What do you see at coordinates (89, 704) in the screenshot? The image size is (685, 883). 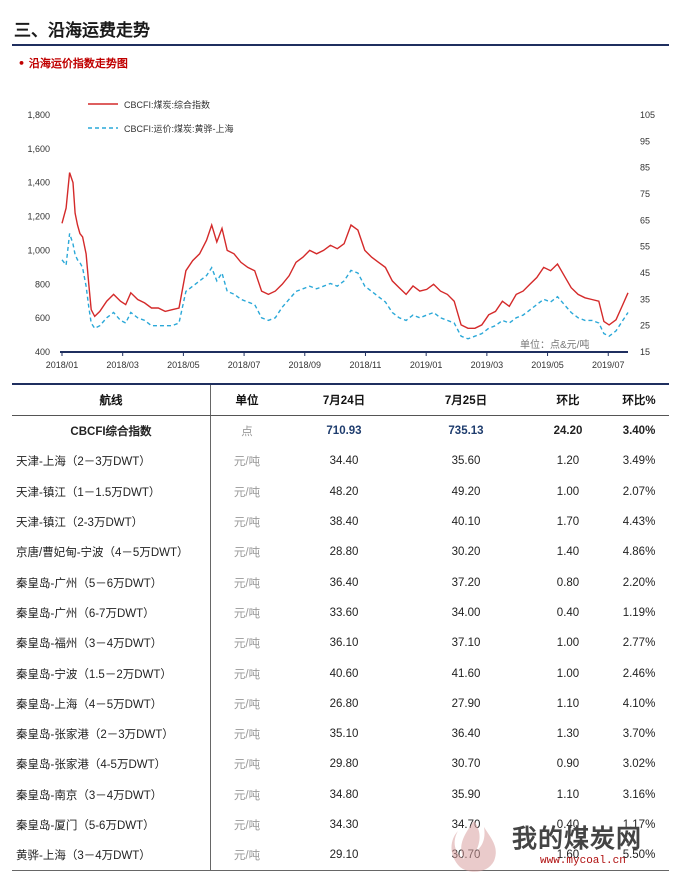 I see `cell-route: 秦皇岛-上海（4－5万DWT）` at bounding box center [89, 704].